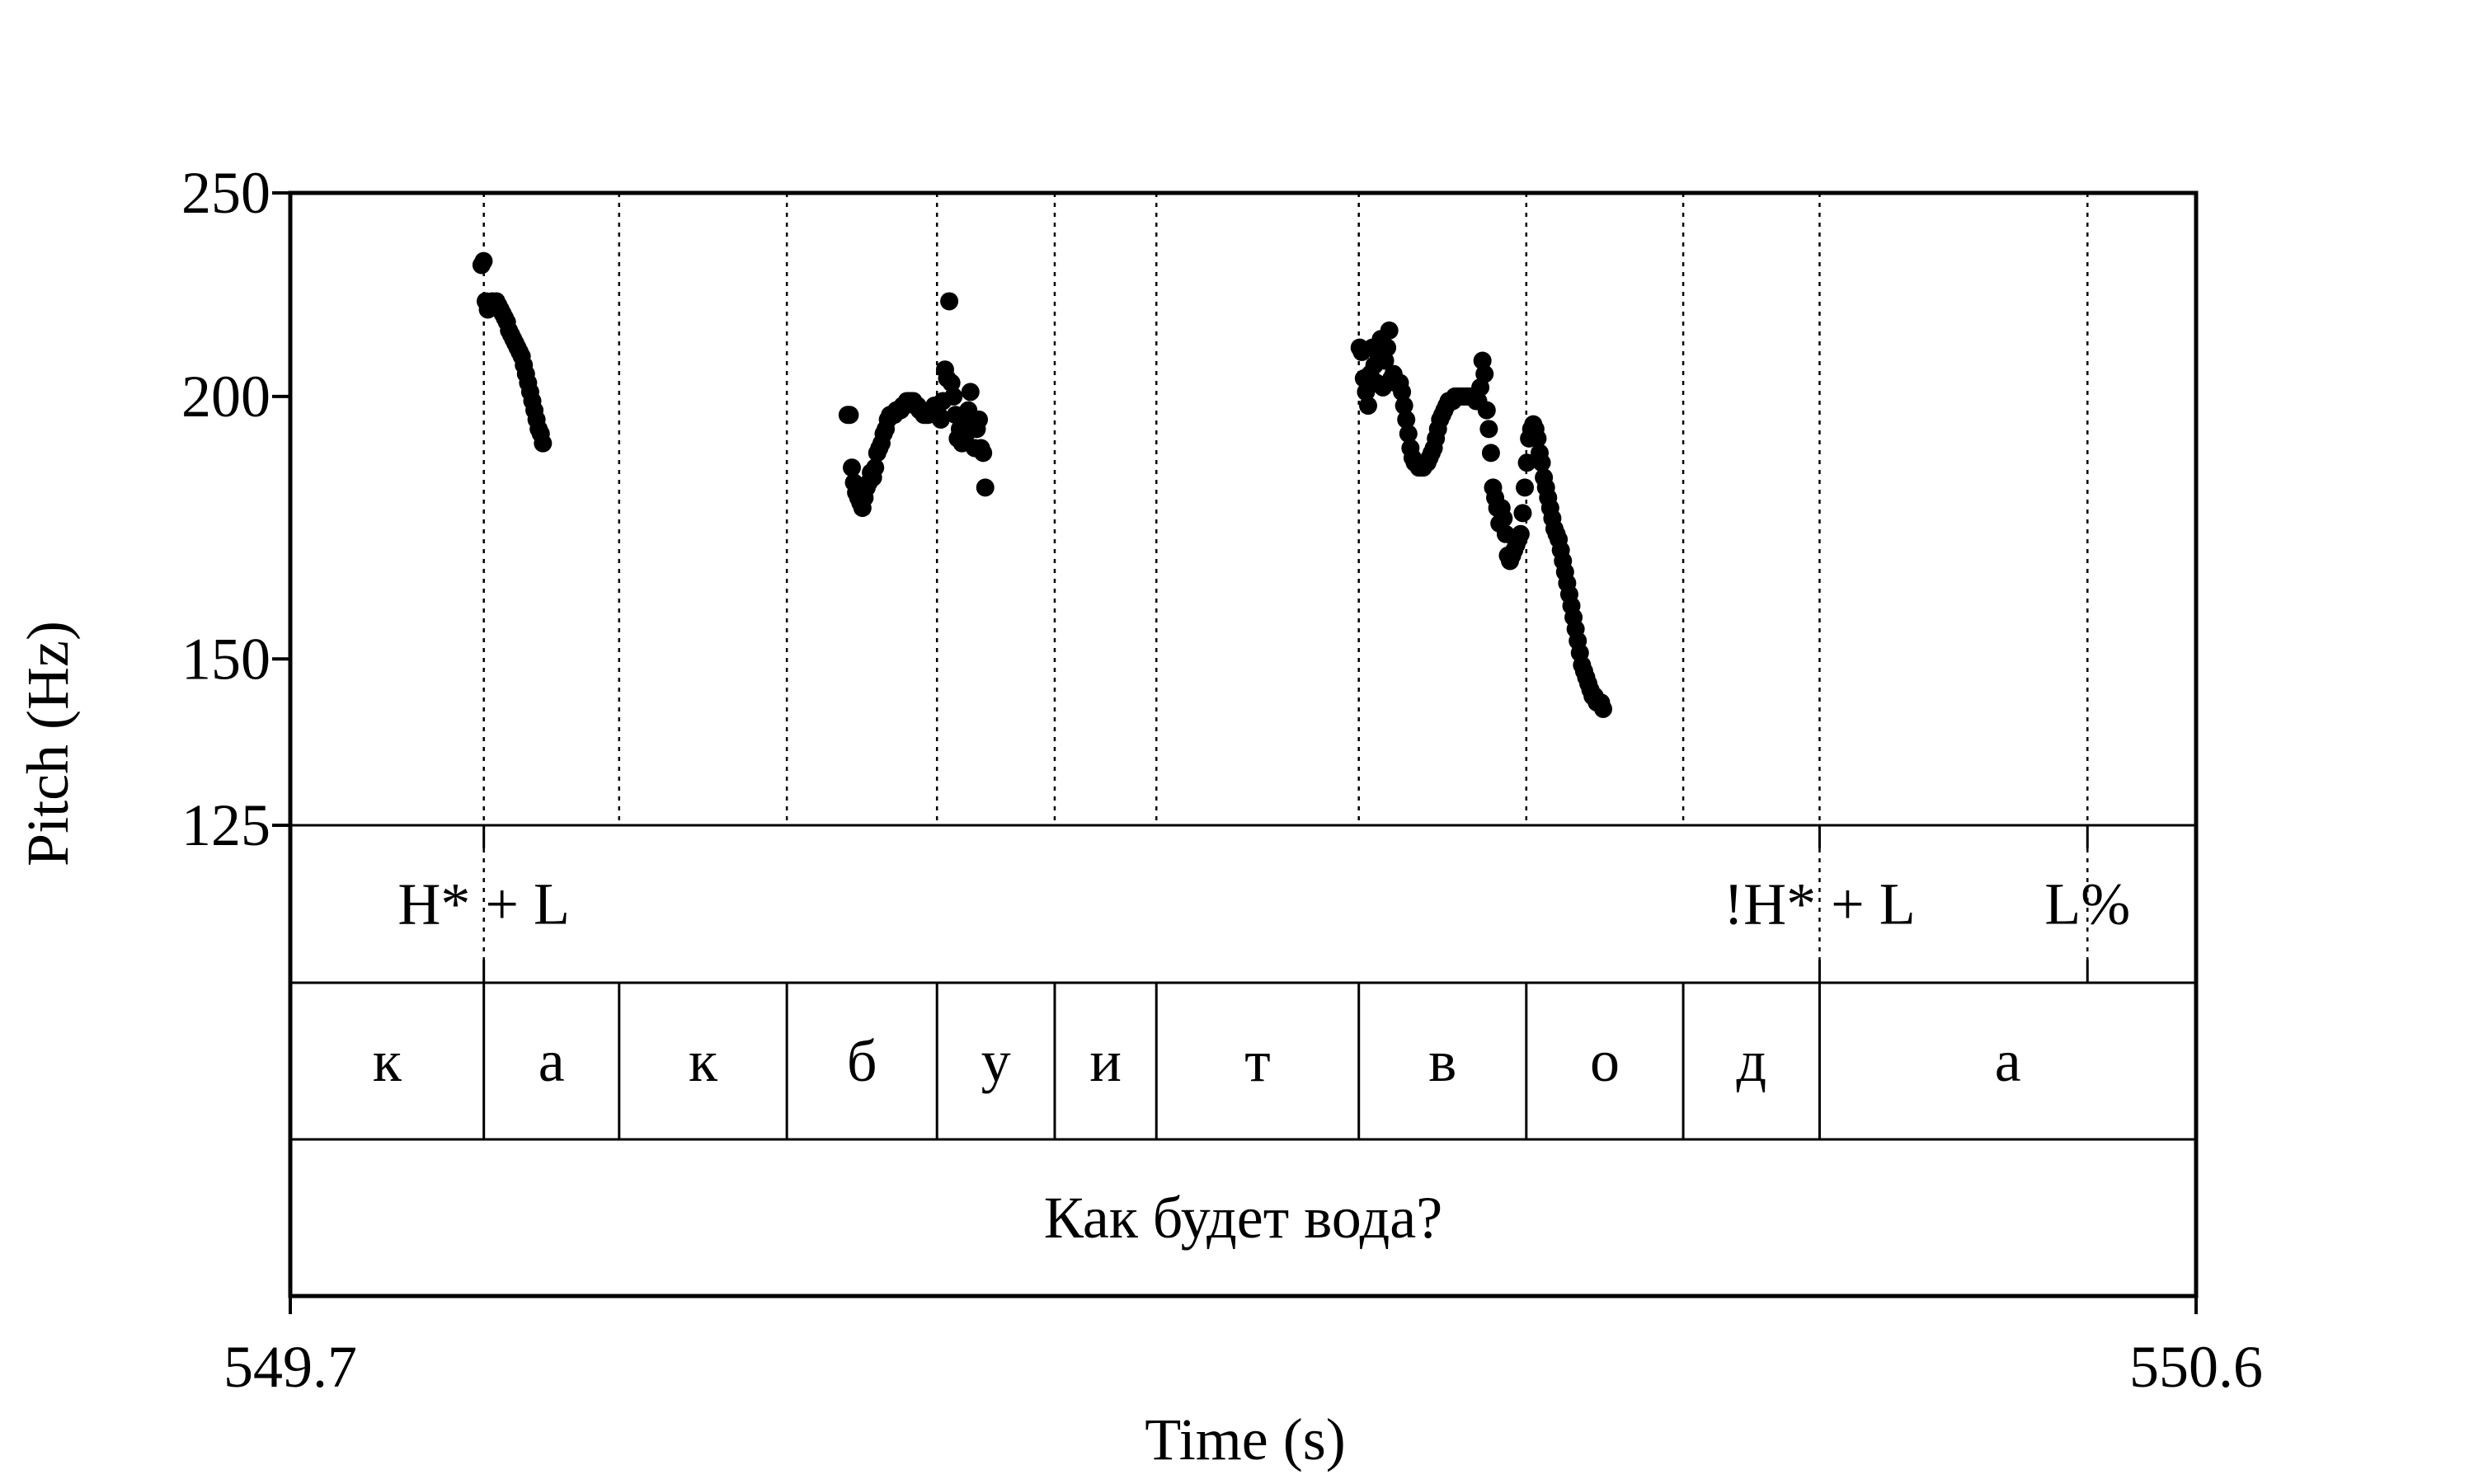 The height and width of the screenshot is (1484, 2474). Describe the element at coordinates (48, 743) in the screenshot. I see `y-axis-label: Pitch (Hz)` at that location.